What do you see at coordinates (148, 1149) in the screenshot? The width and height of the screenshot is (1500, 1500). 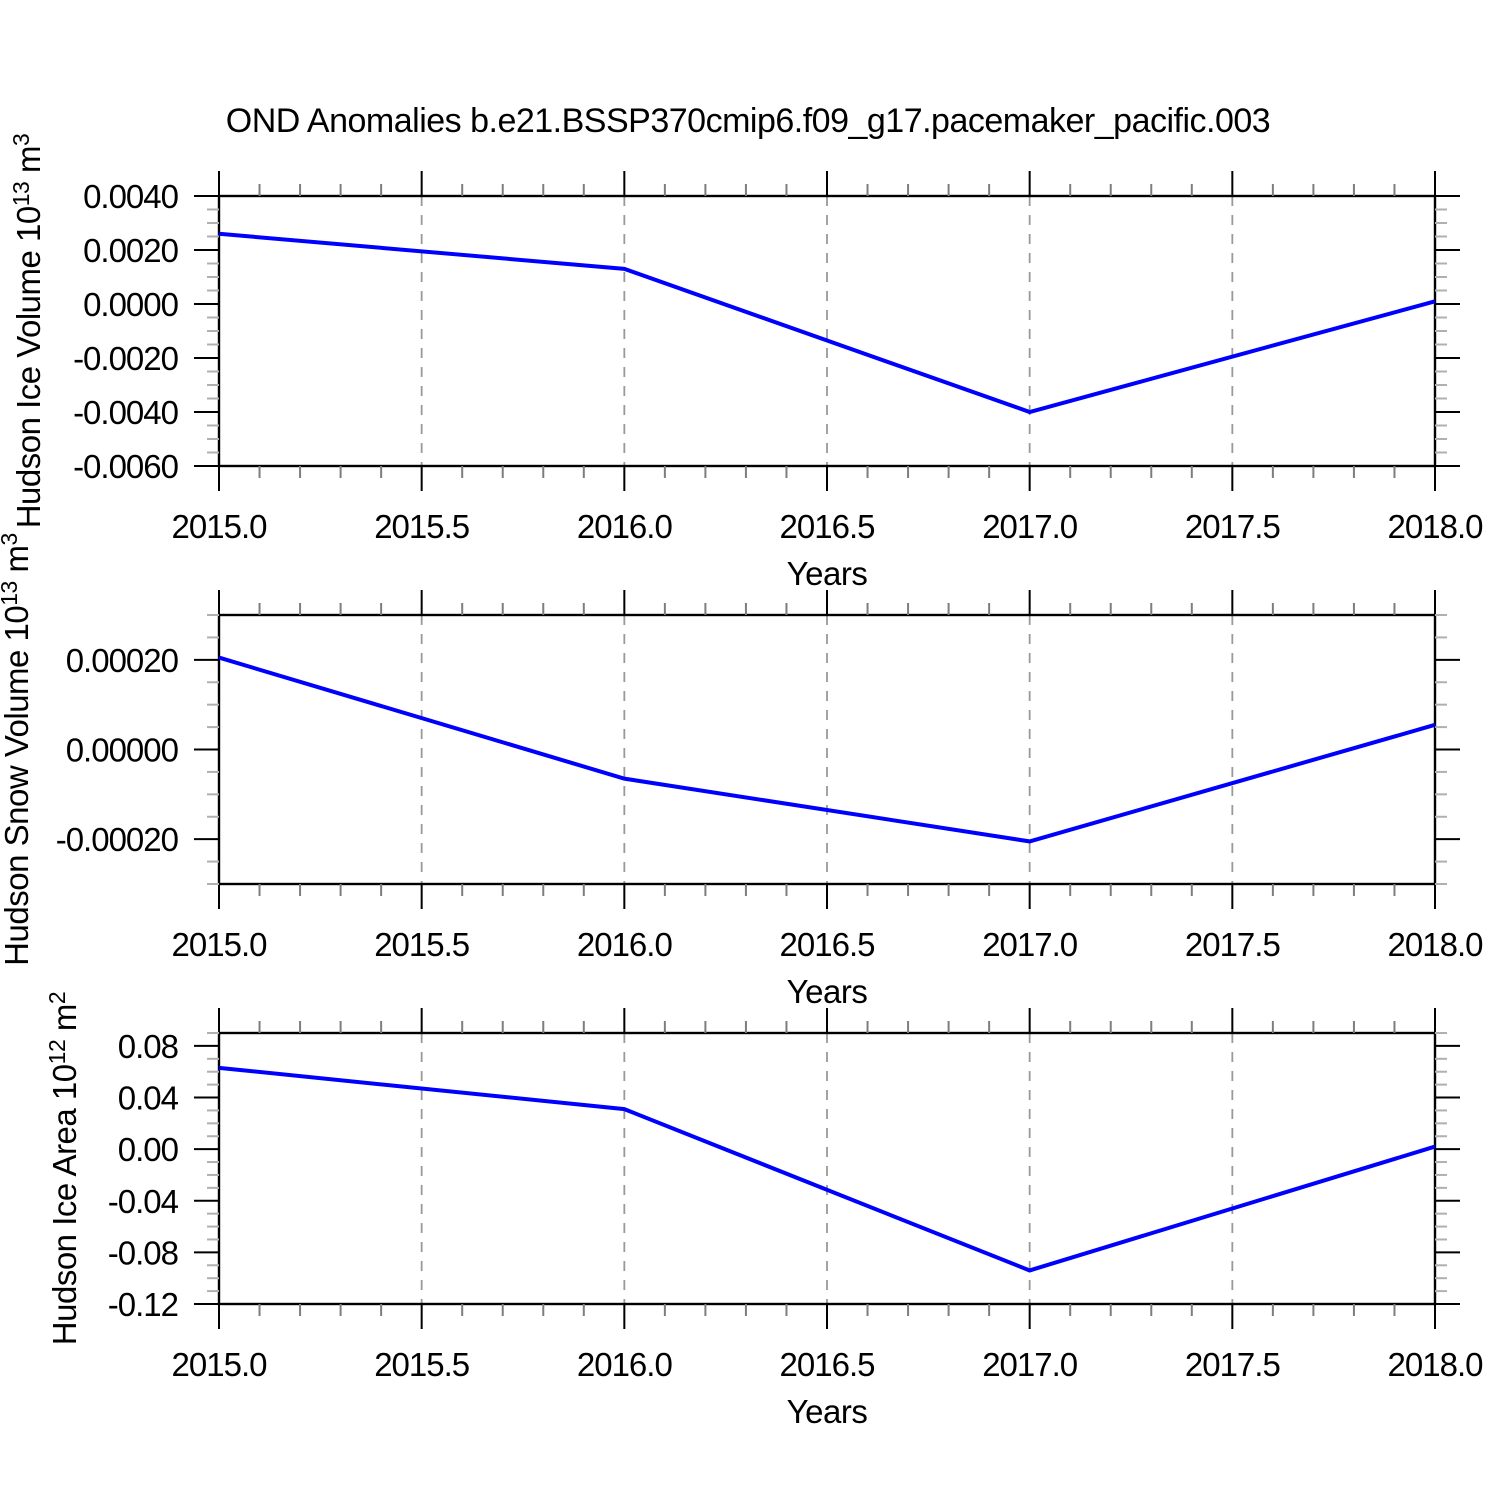 I see `y-tick-label: 0.00` at bounding box center [148, 1149].